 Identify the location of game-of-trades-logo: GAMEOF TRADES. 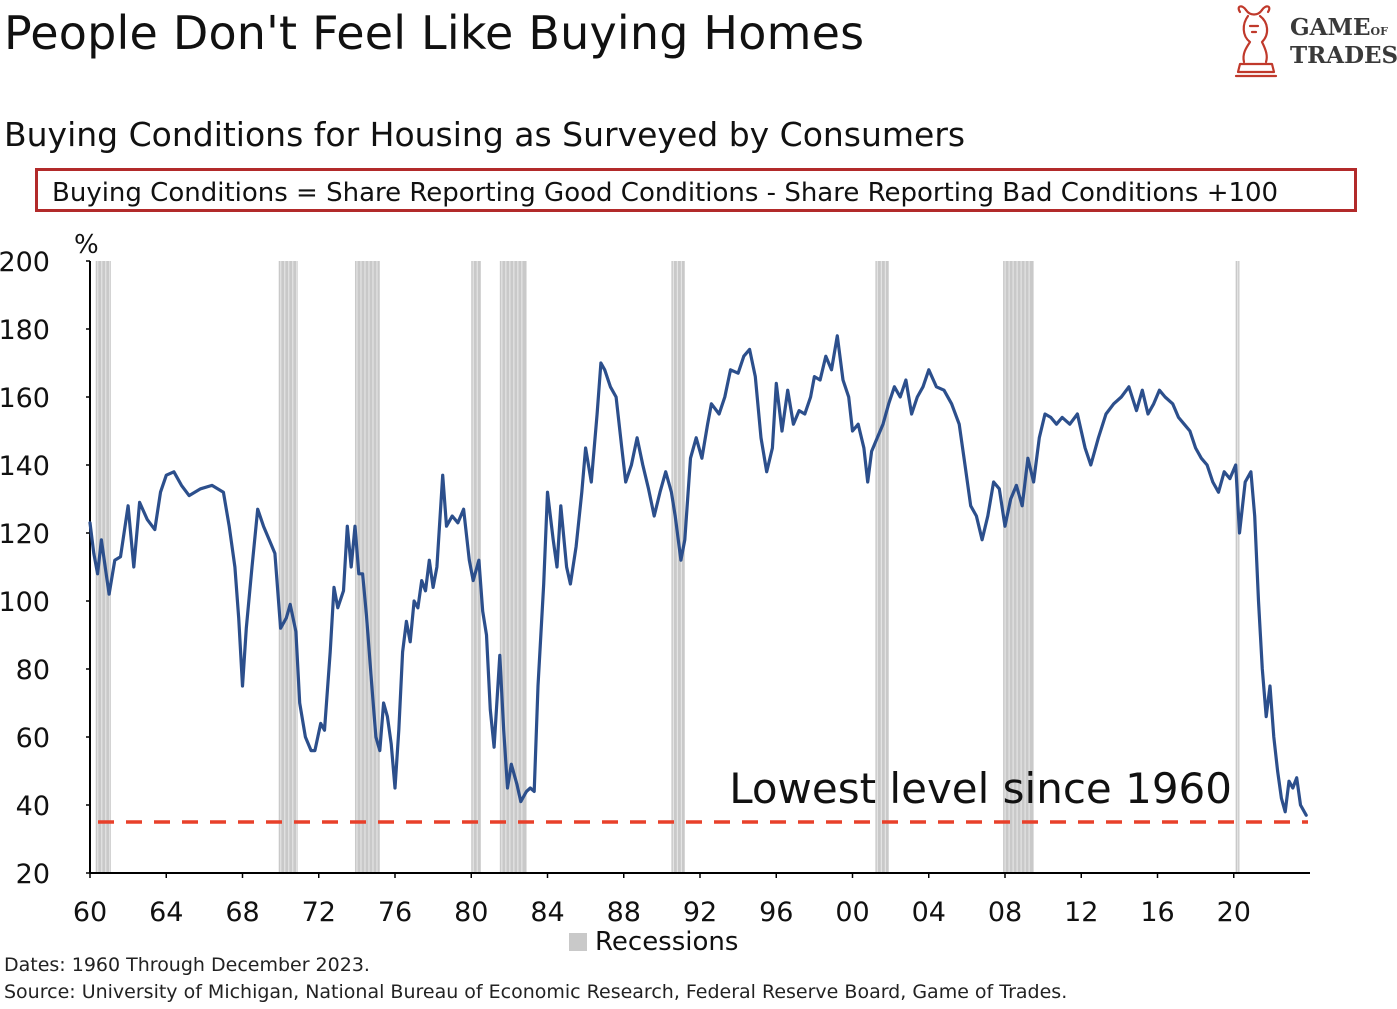
(1312, 42).